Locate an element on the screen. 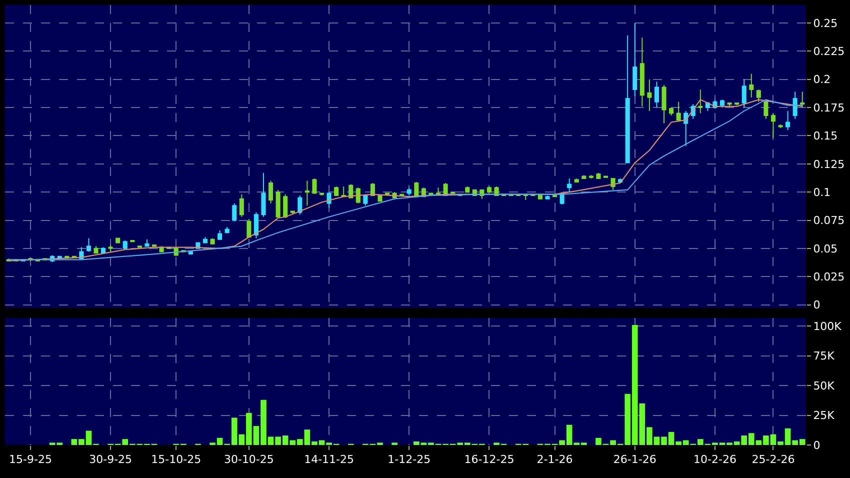 This screenshot has height=478, width=850. y-tick-label: 0.25 is located at coordinates (825, 23).